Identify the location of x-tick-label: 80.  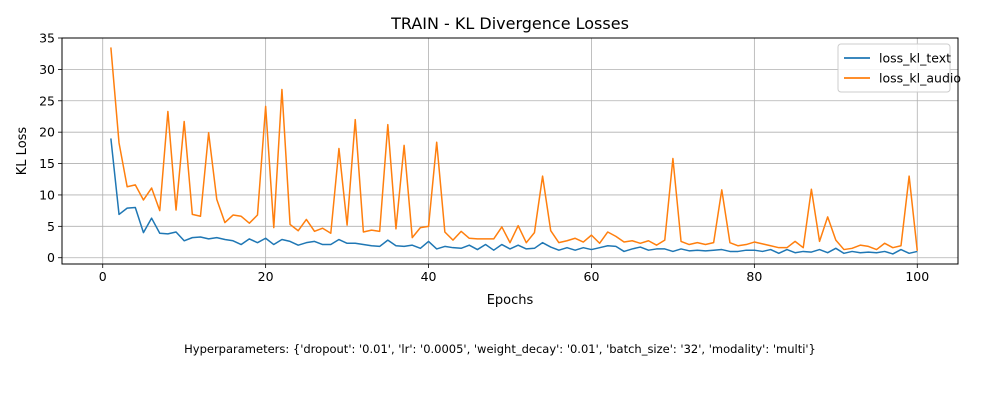
(754, 276).